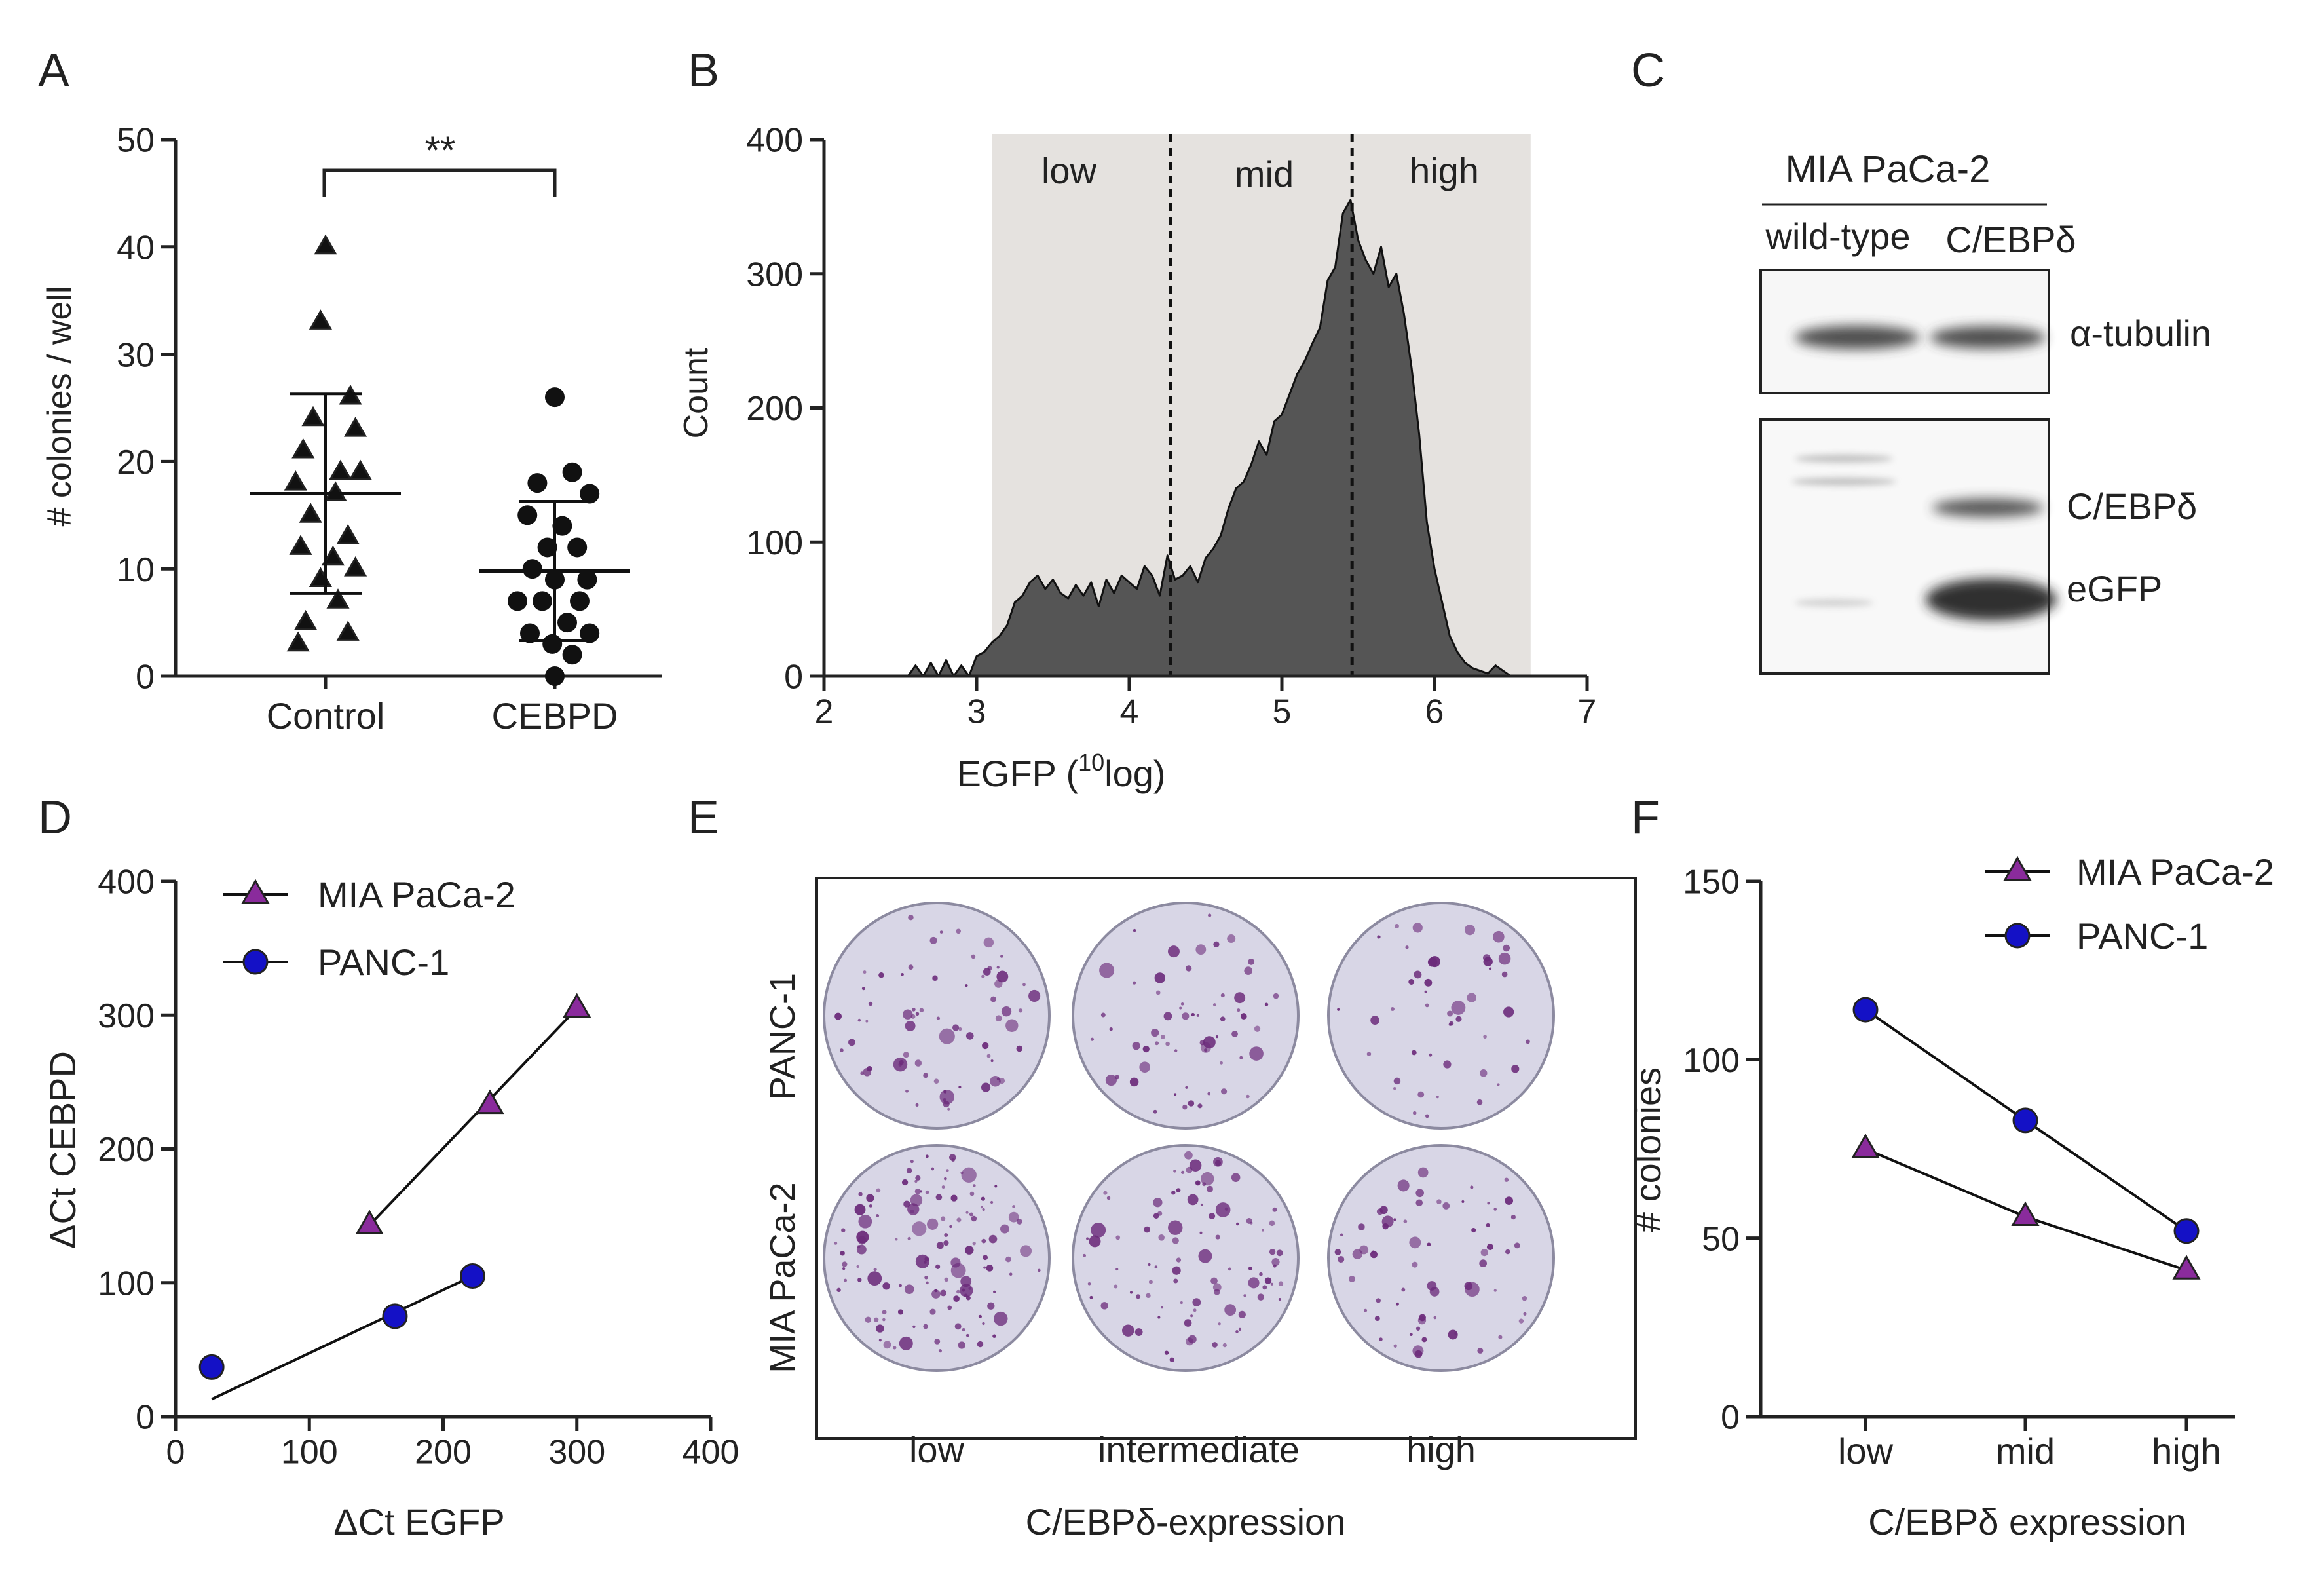 The image size is (2324, 1583). I want to click on panel-label-b: B, so click(703, 71).